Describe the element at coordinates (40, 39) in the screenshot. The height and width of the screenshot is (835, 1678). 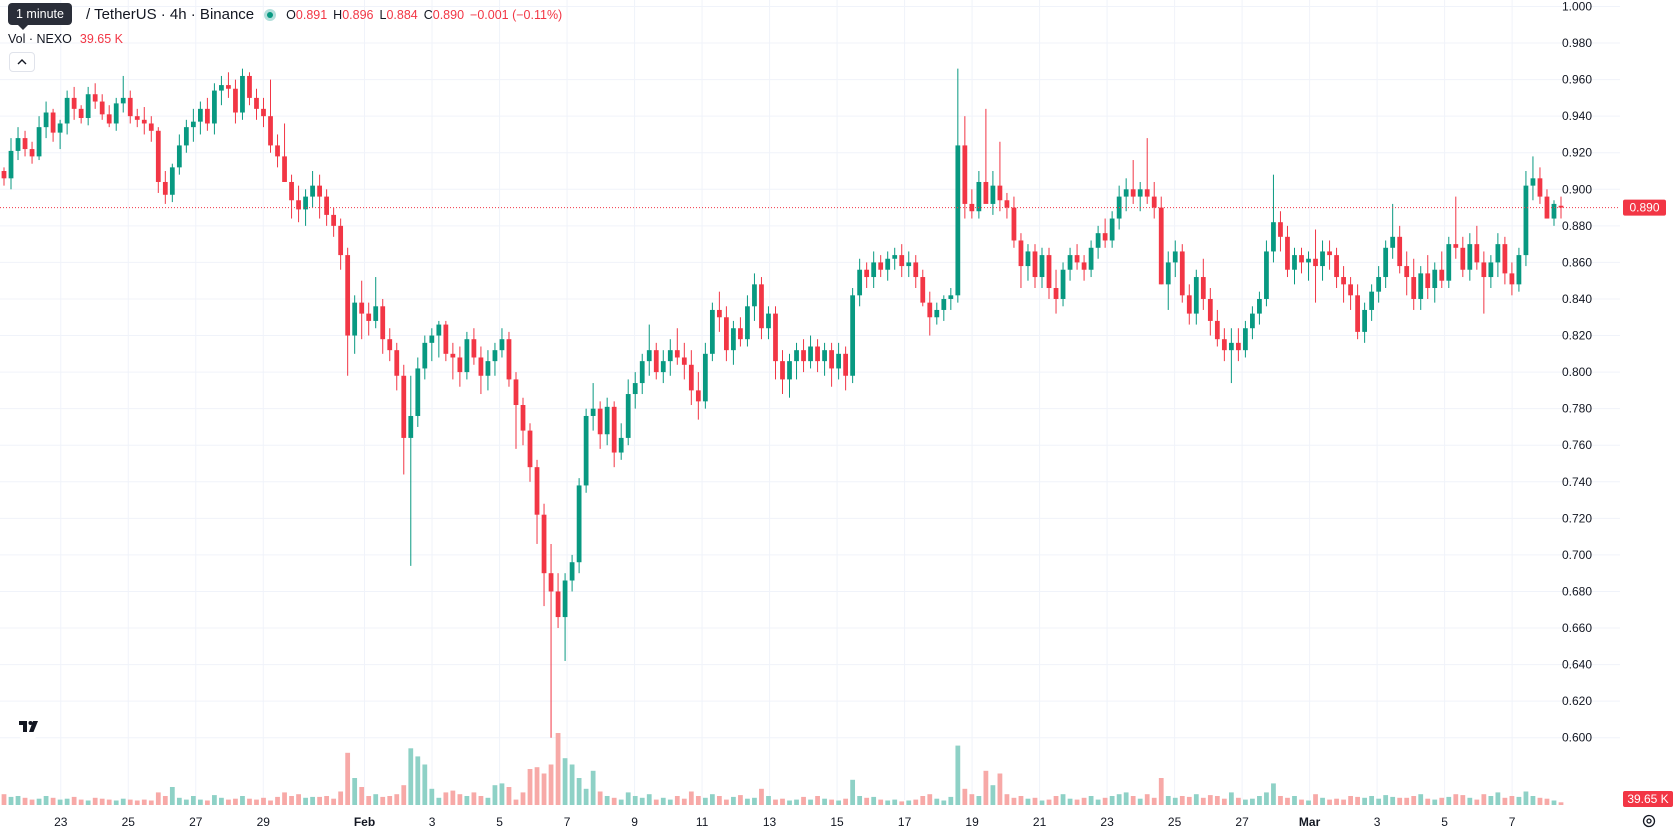
I see `volume-legend-title: Vol · NEXO` at that location.